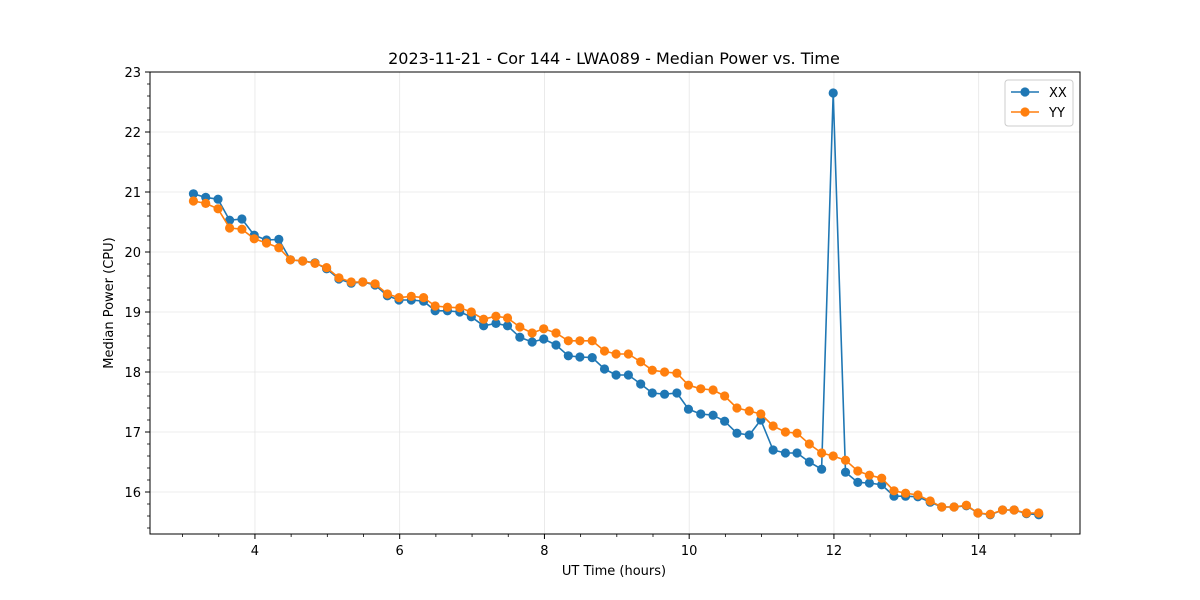  I want to click on legend-marker-yy, so click(1025, 112).